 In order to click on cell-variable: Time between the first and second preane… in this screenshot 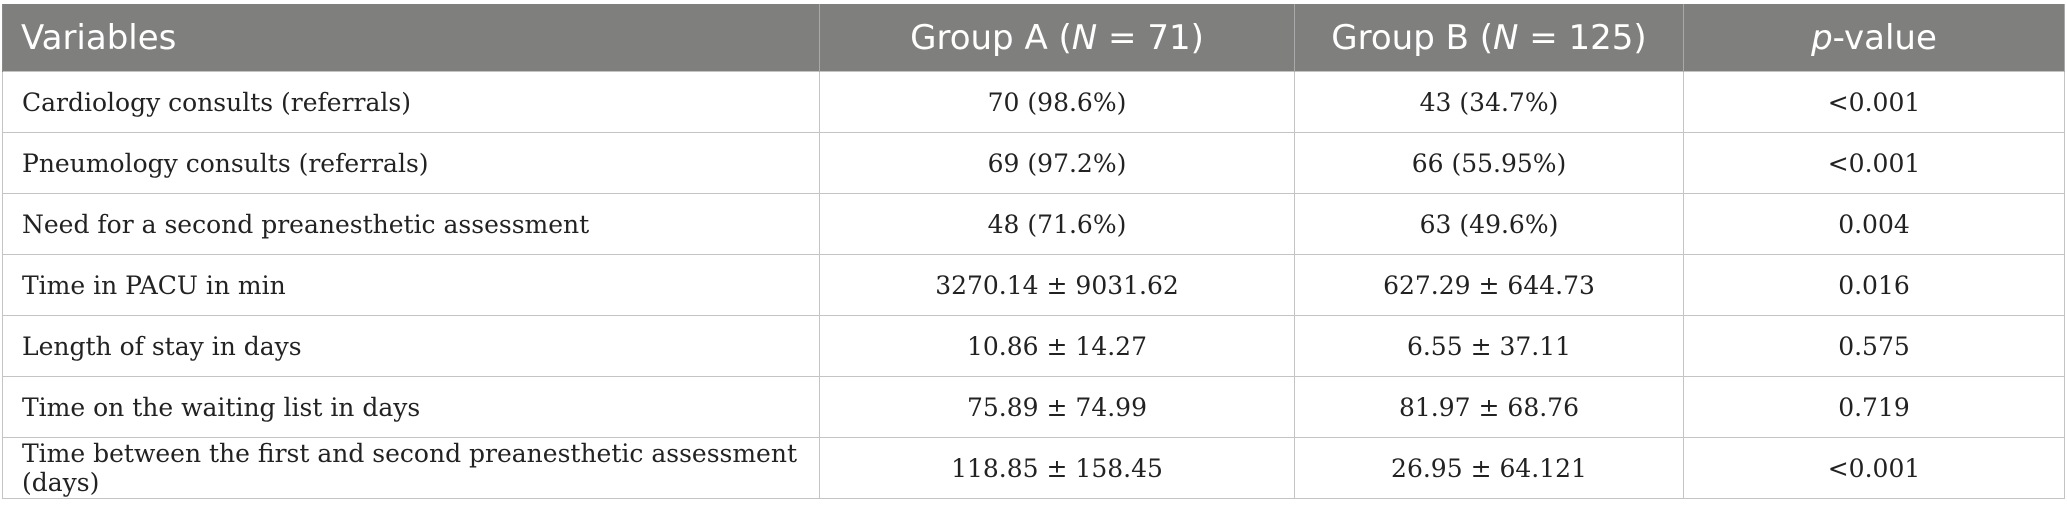, I will do `click(411, 468)`.